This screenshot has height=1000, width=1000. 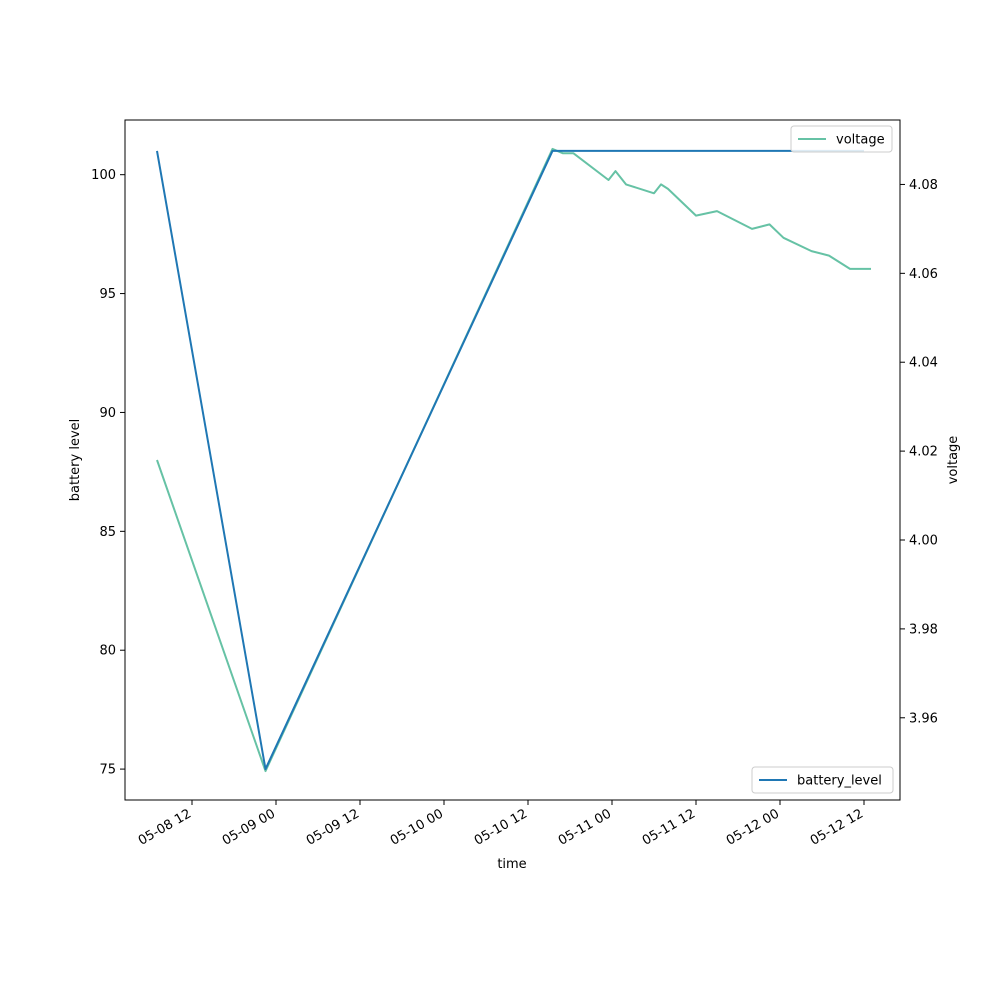 What do you see at coordinates (75, 460) in the screenshot?
I see `y-axis-left-label: battery level` at bounding box center [75, 460].